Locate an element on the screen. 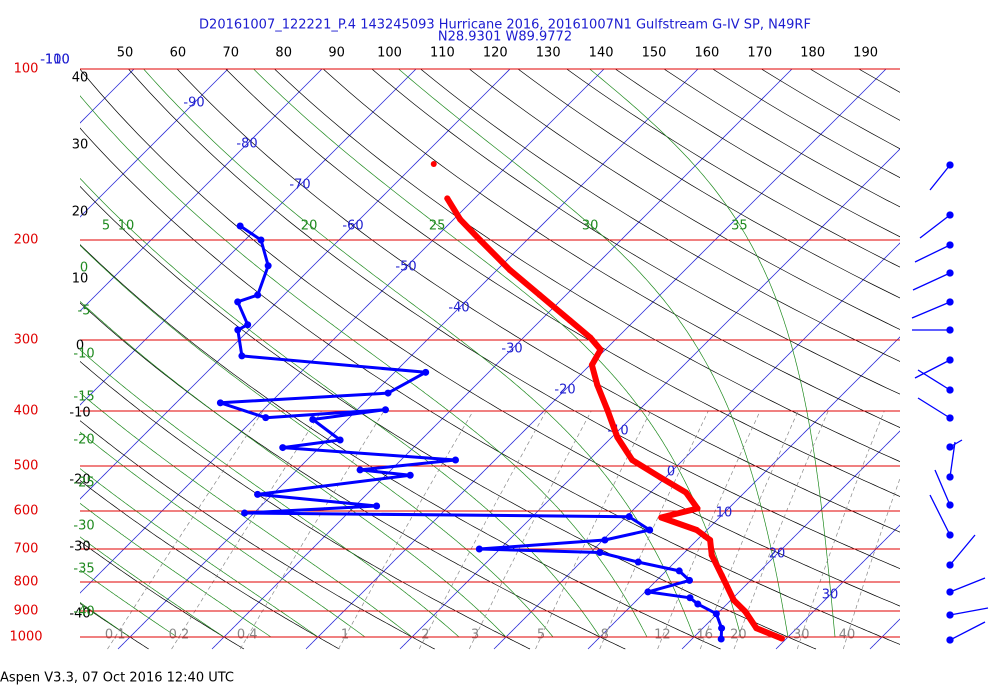 The image size is (1000, 700). pressure-label: 900 is located at coordinates (26, 611).